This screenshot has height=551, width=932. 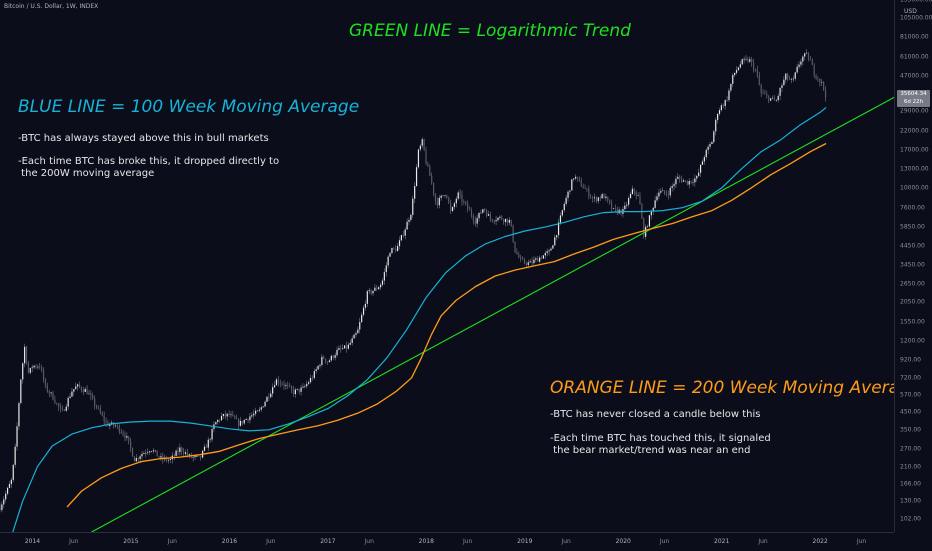 What do you see at coordinates (914, 57) in the screenshot?
I see `price-tick-label: 61000.00` at bounding box center [914, 57].